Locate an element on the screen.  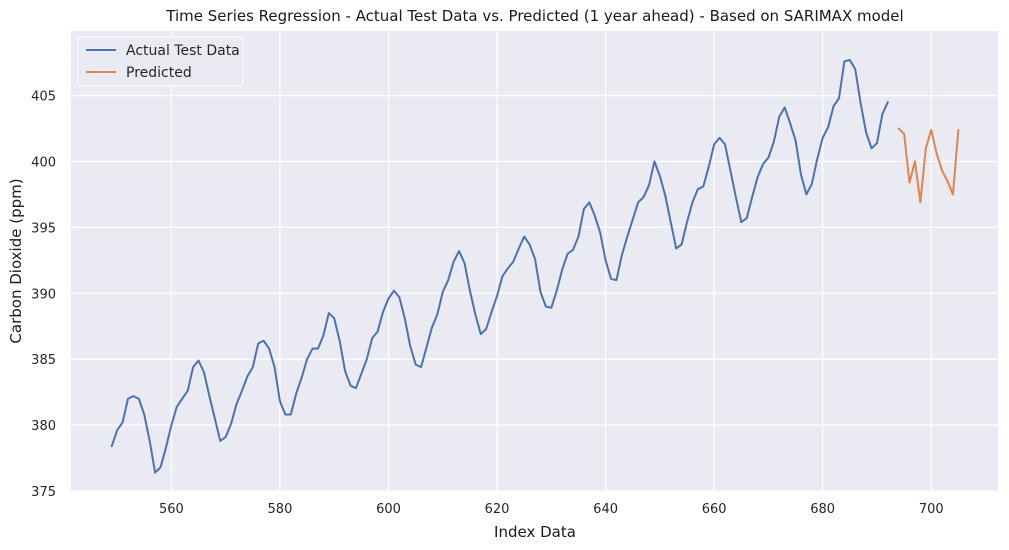
legend-box is located at coordinates (160, 61).